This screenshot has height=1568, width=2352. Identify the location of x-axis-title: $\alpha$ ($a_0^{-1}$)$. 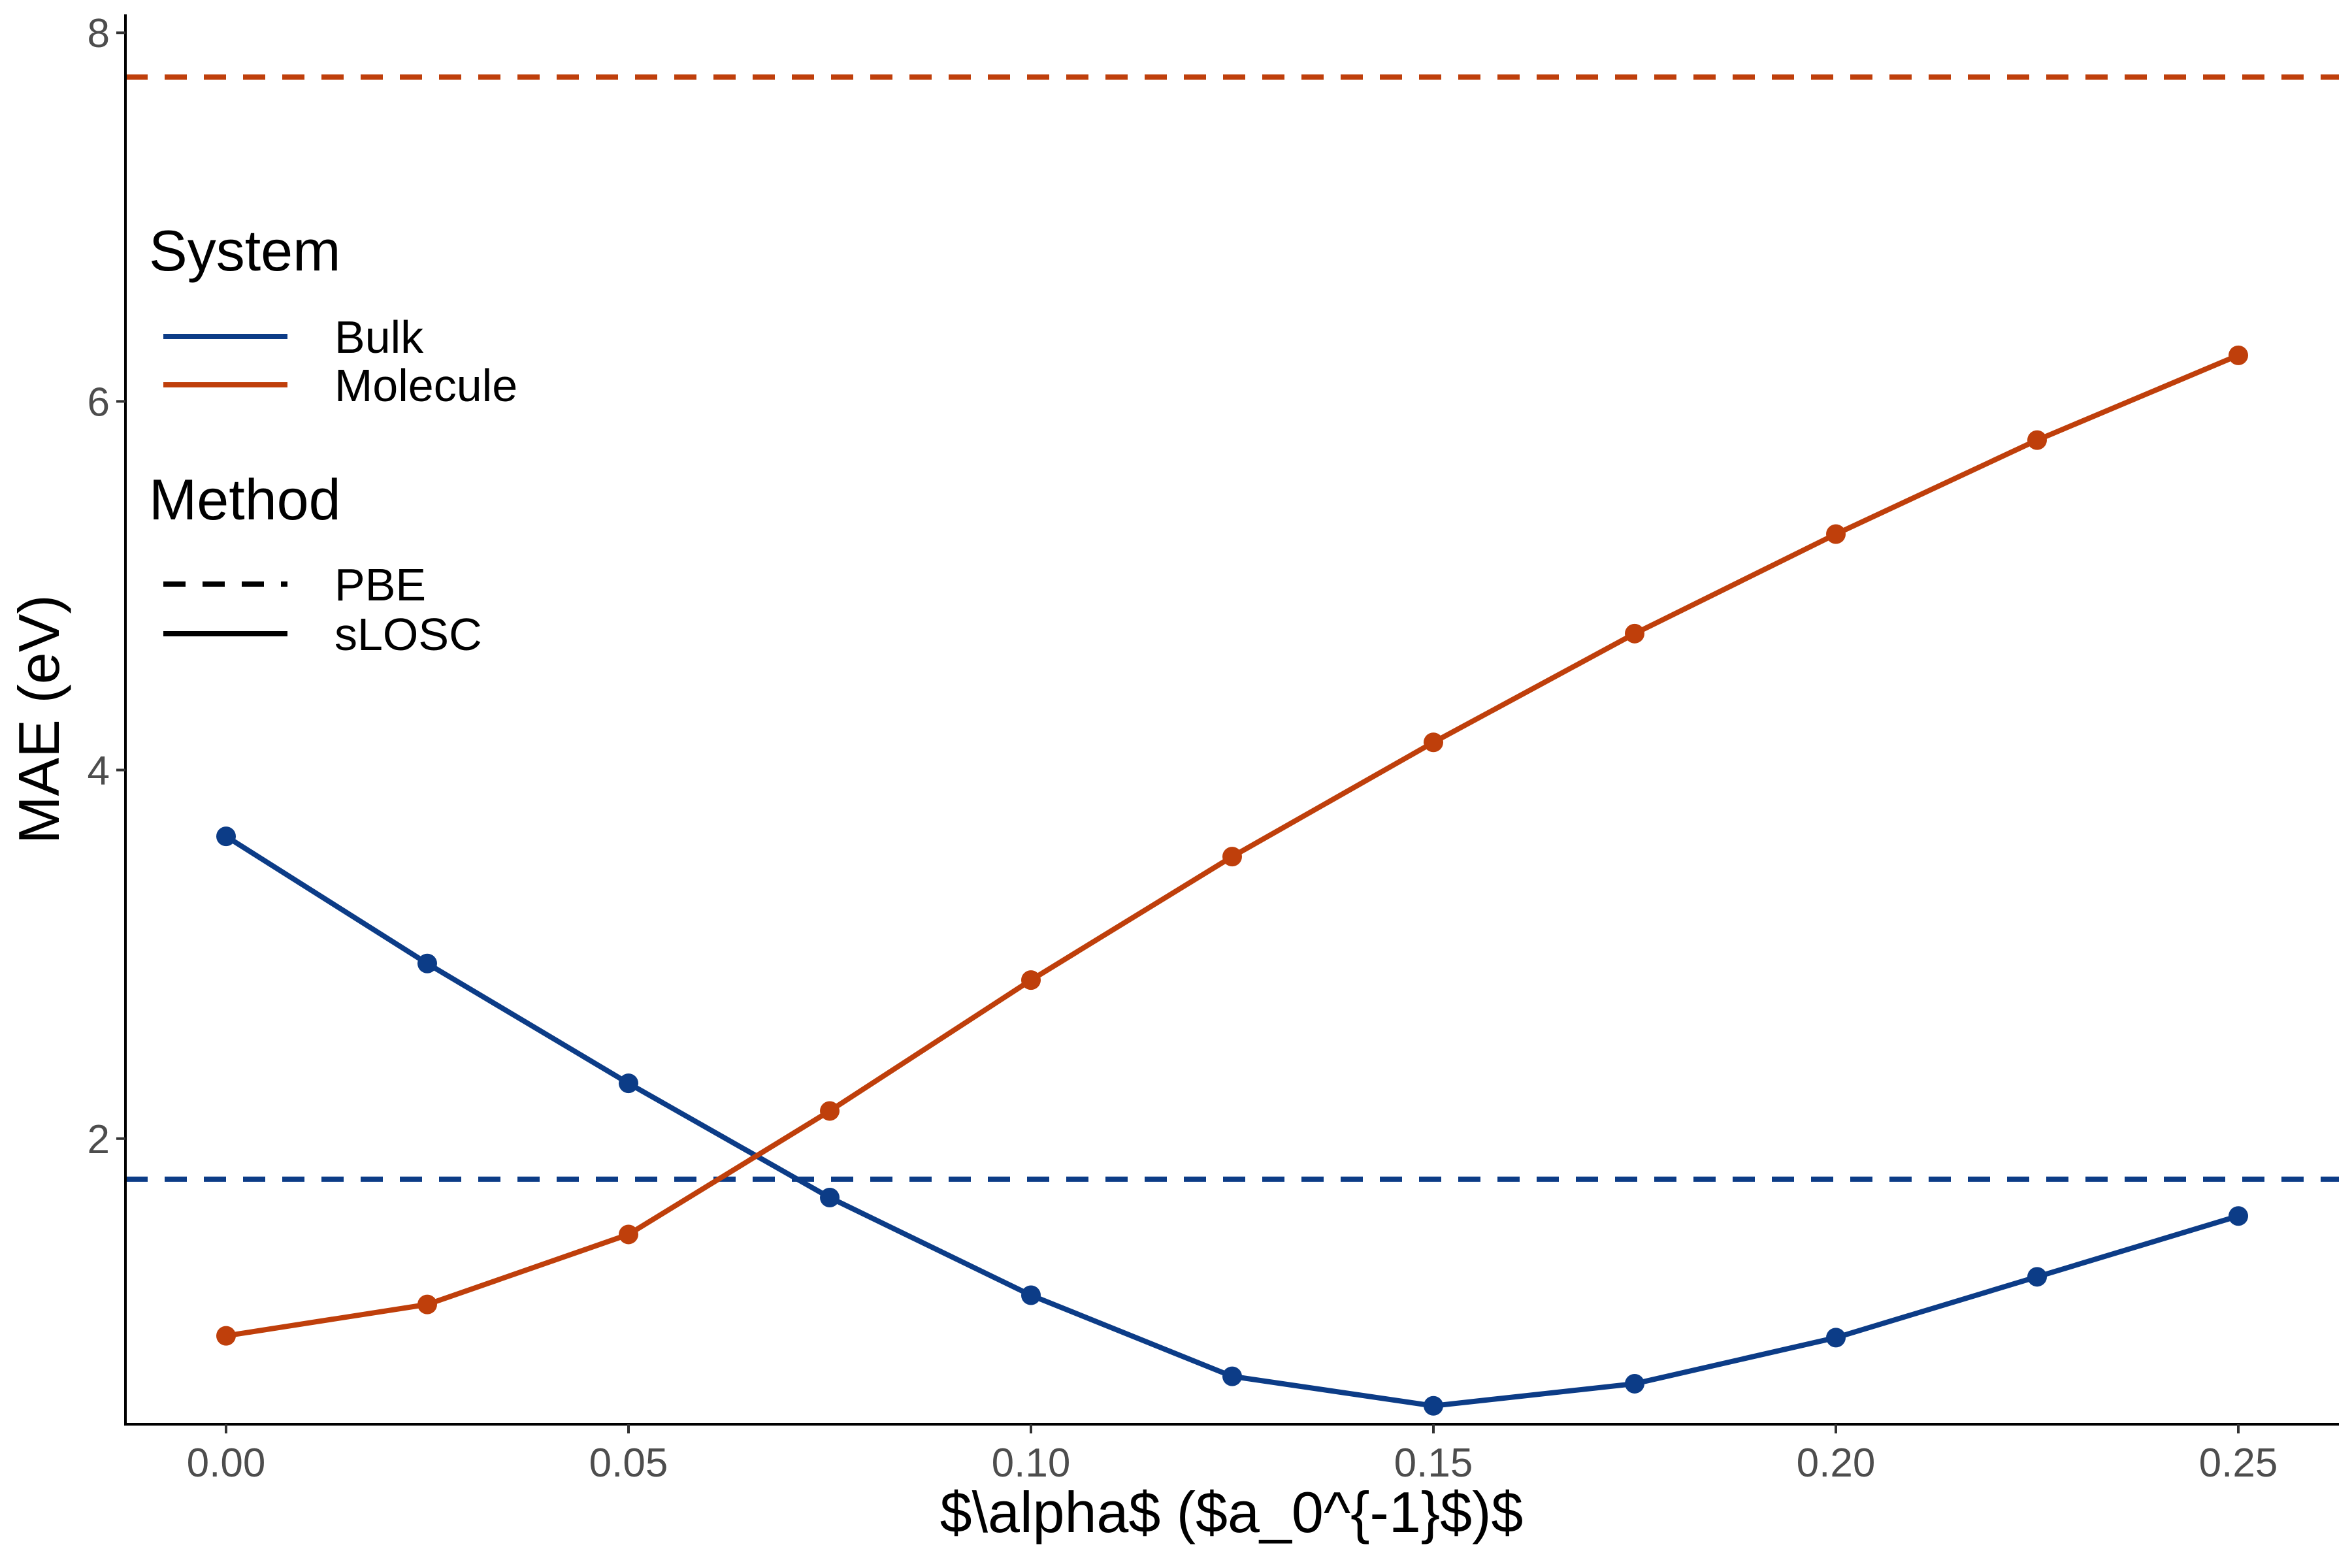
(1232, 1512).